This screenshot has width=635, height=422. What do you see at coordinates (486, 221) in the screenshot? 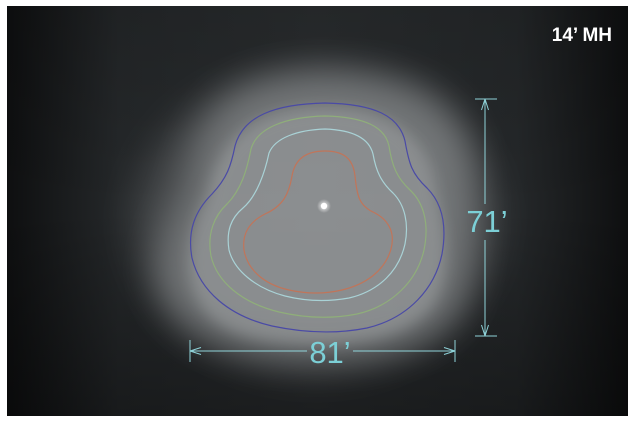
I see `height-dimension-label: 71’` at bounding box center [486, 221].